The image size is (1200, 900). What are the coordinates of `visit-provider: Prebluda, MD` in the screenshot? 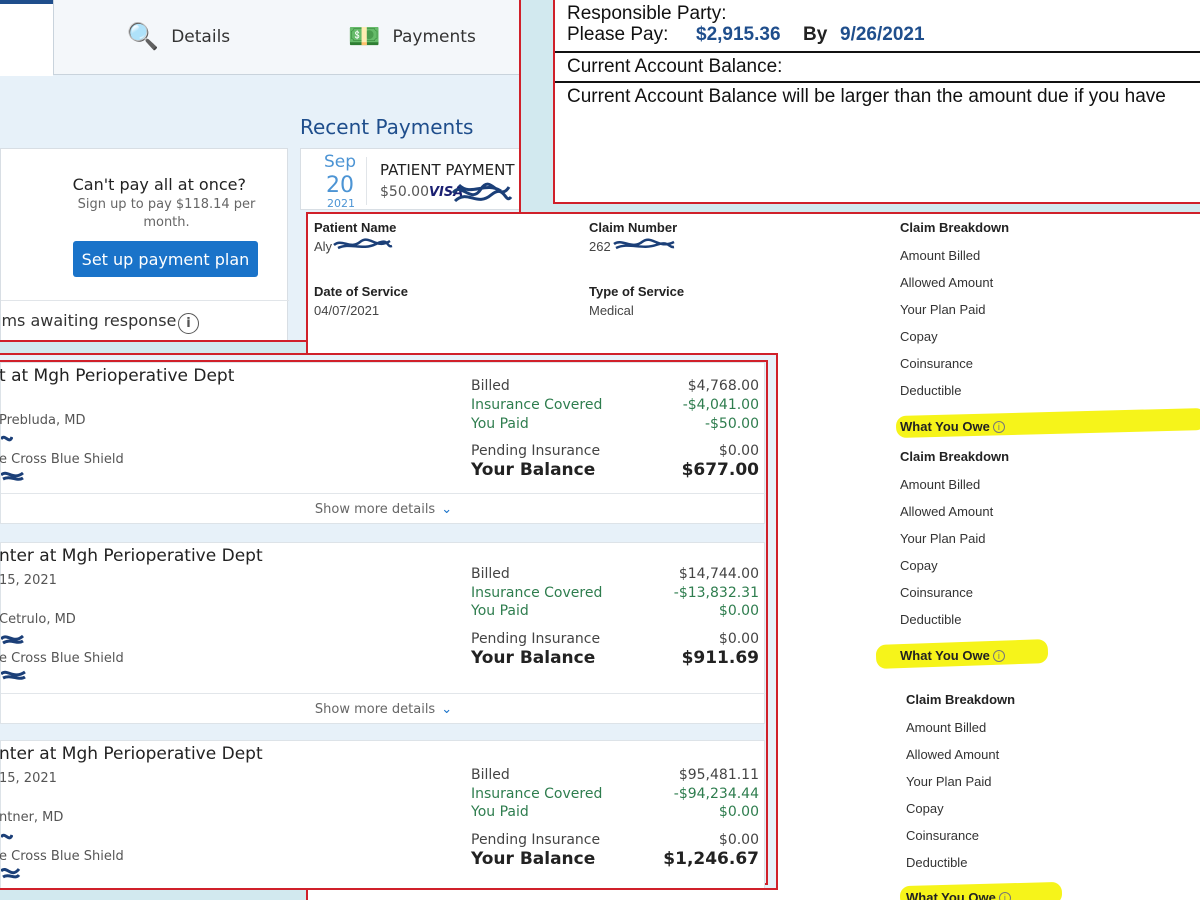 It's located at (43, 420).